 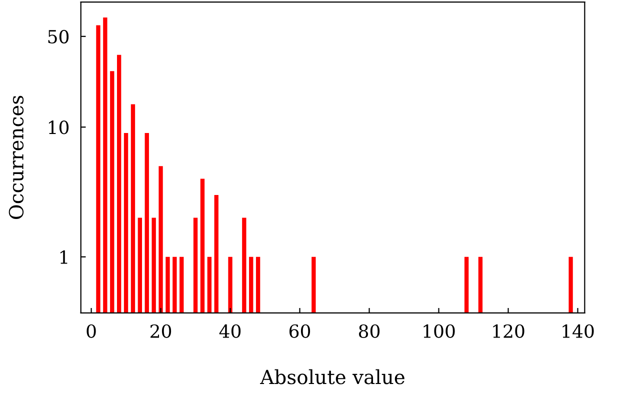 I want to click on y-tick-label: 50, so click(x=58, y=37).